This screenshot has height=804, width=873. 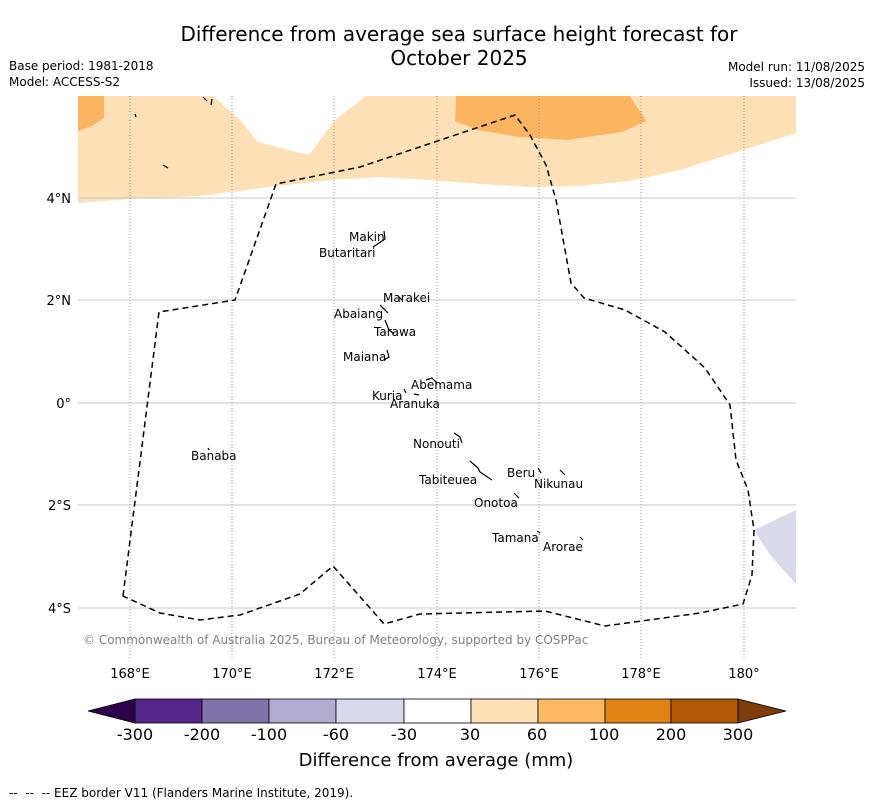 What do you see at coordinates (775, 547) in the screenshot?
I see `anomaly-band-neg60-neg30` at bounding box center [775, 547].